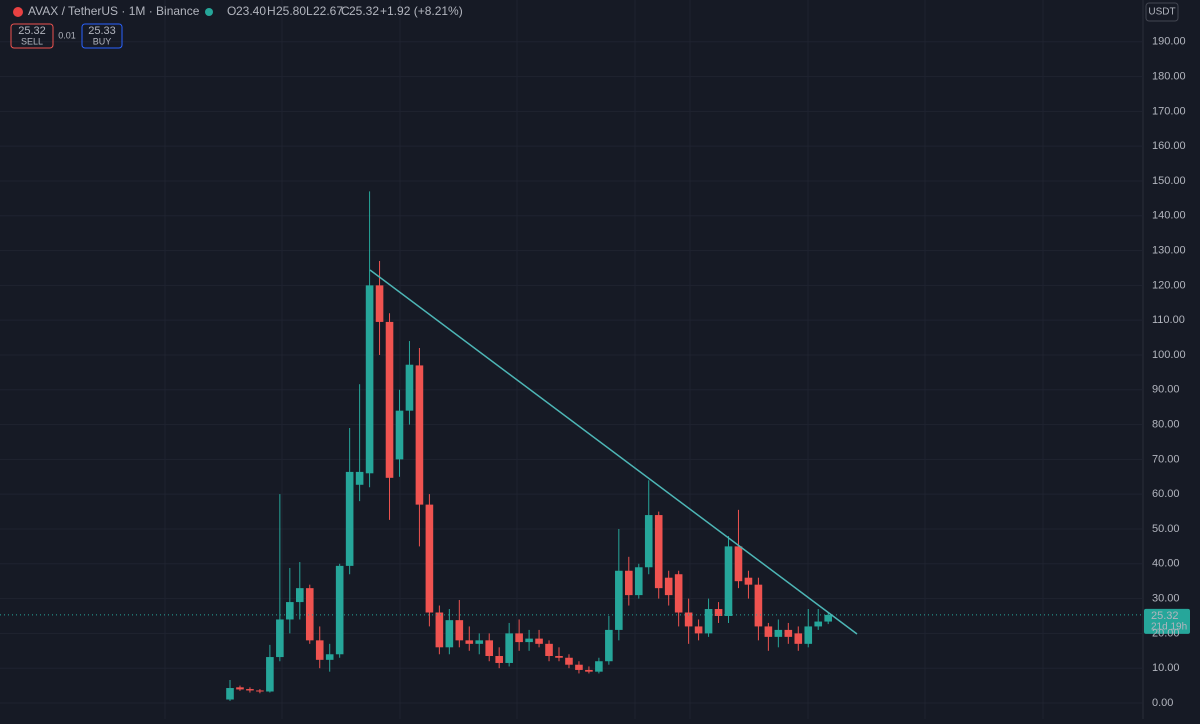  What do you see at coordinates (1169, 42) in the screenshot?
I see `y-tick-label: 190.00` at bounding box center [1169, 42].